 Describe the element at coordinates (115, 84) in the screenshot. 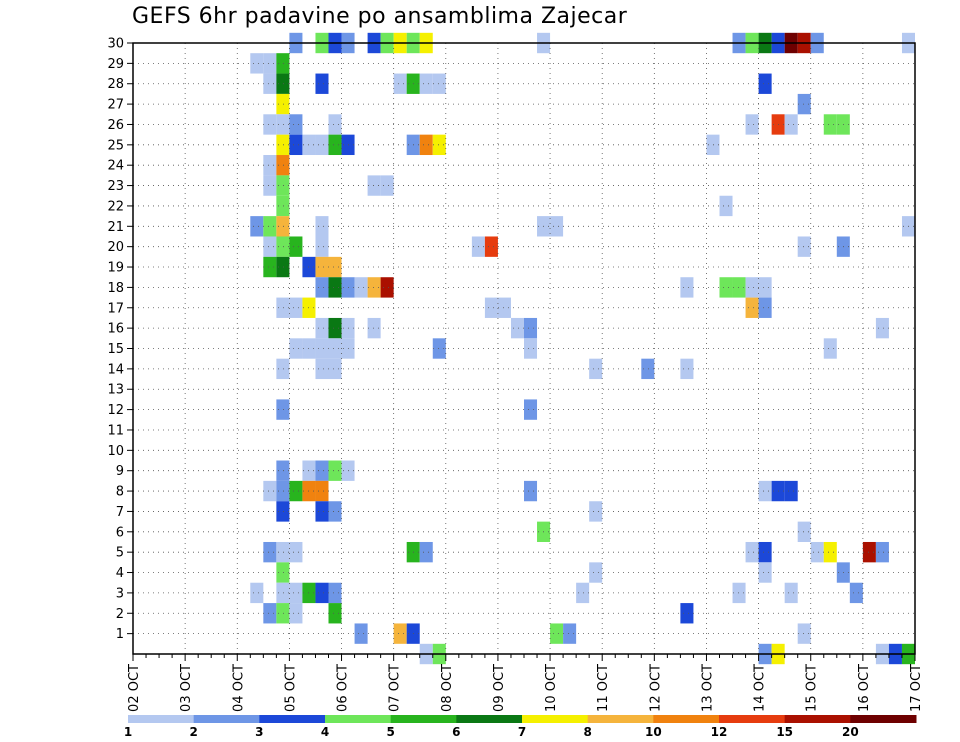

I see `y-tick-label: 28` at that location.